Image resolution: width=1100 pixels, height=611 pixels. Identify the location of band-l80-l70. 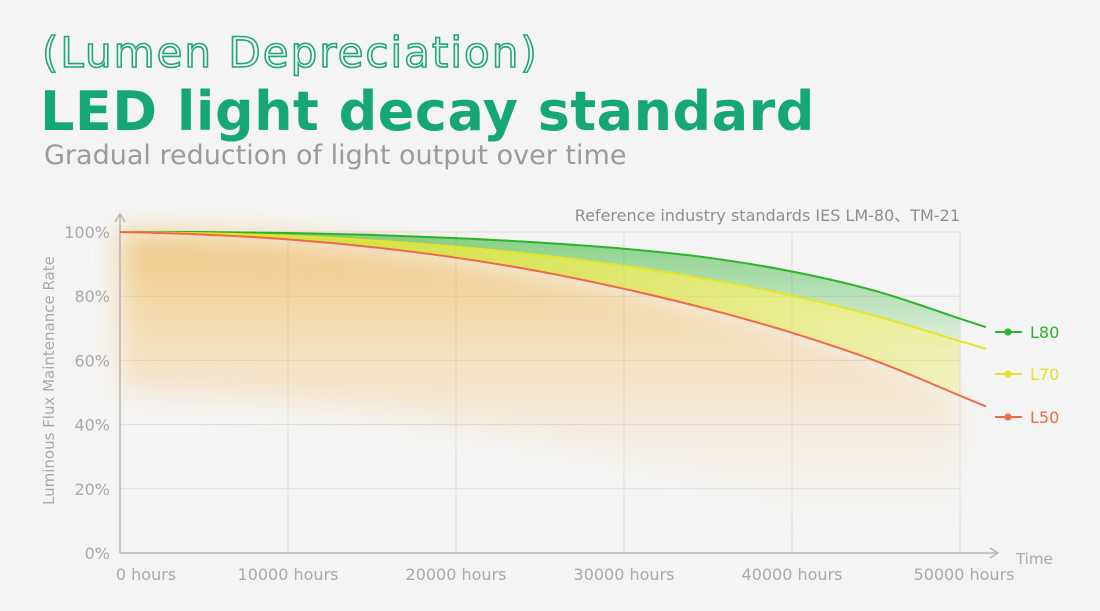
(540, 286).